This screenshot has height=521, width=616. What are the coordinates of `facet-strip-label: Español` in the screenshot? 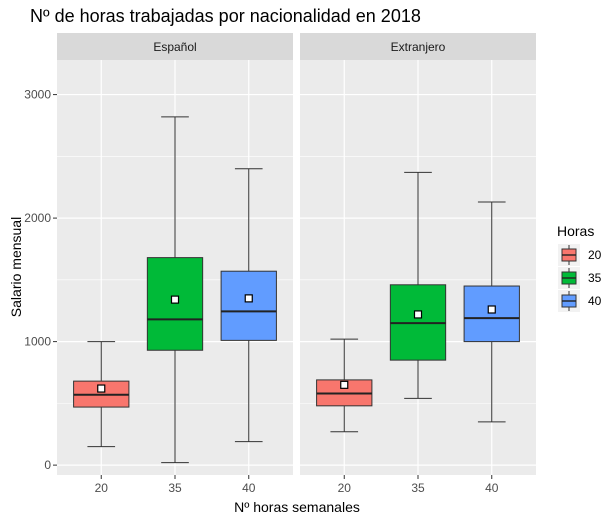 It's located at (174, 47).